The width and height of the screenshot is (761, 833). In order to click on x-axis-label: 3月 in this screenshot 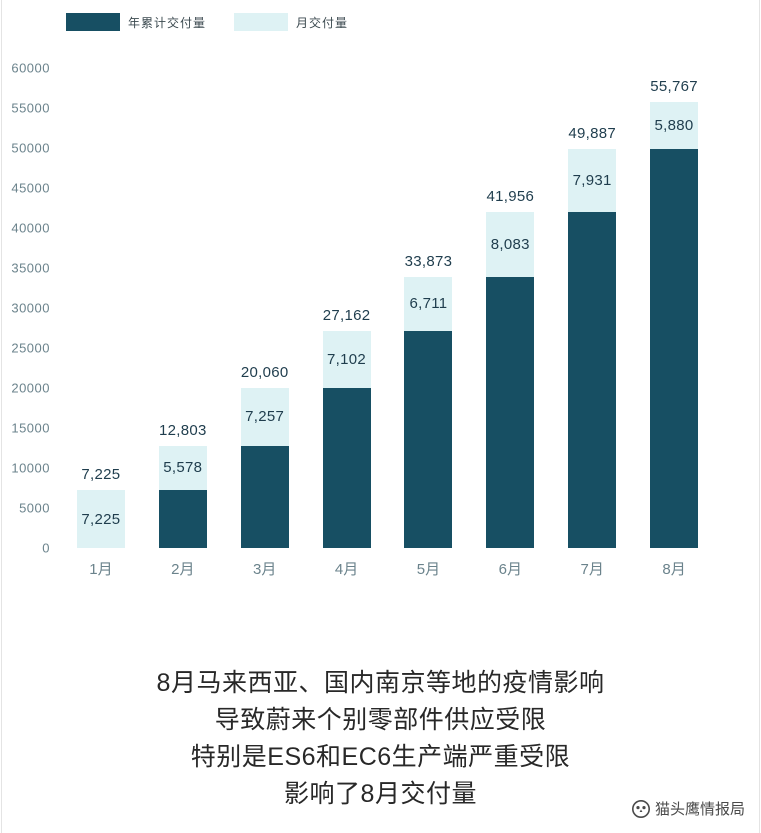, I will do `click(265, 569)`.